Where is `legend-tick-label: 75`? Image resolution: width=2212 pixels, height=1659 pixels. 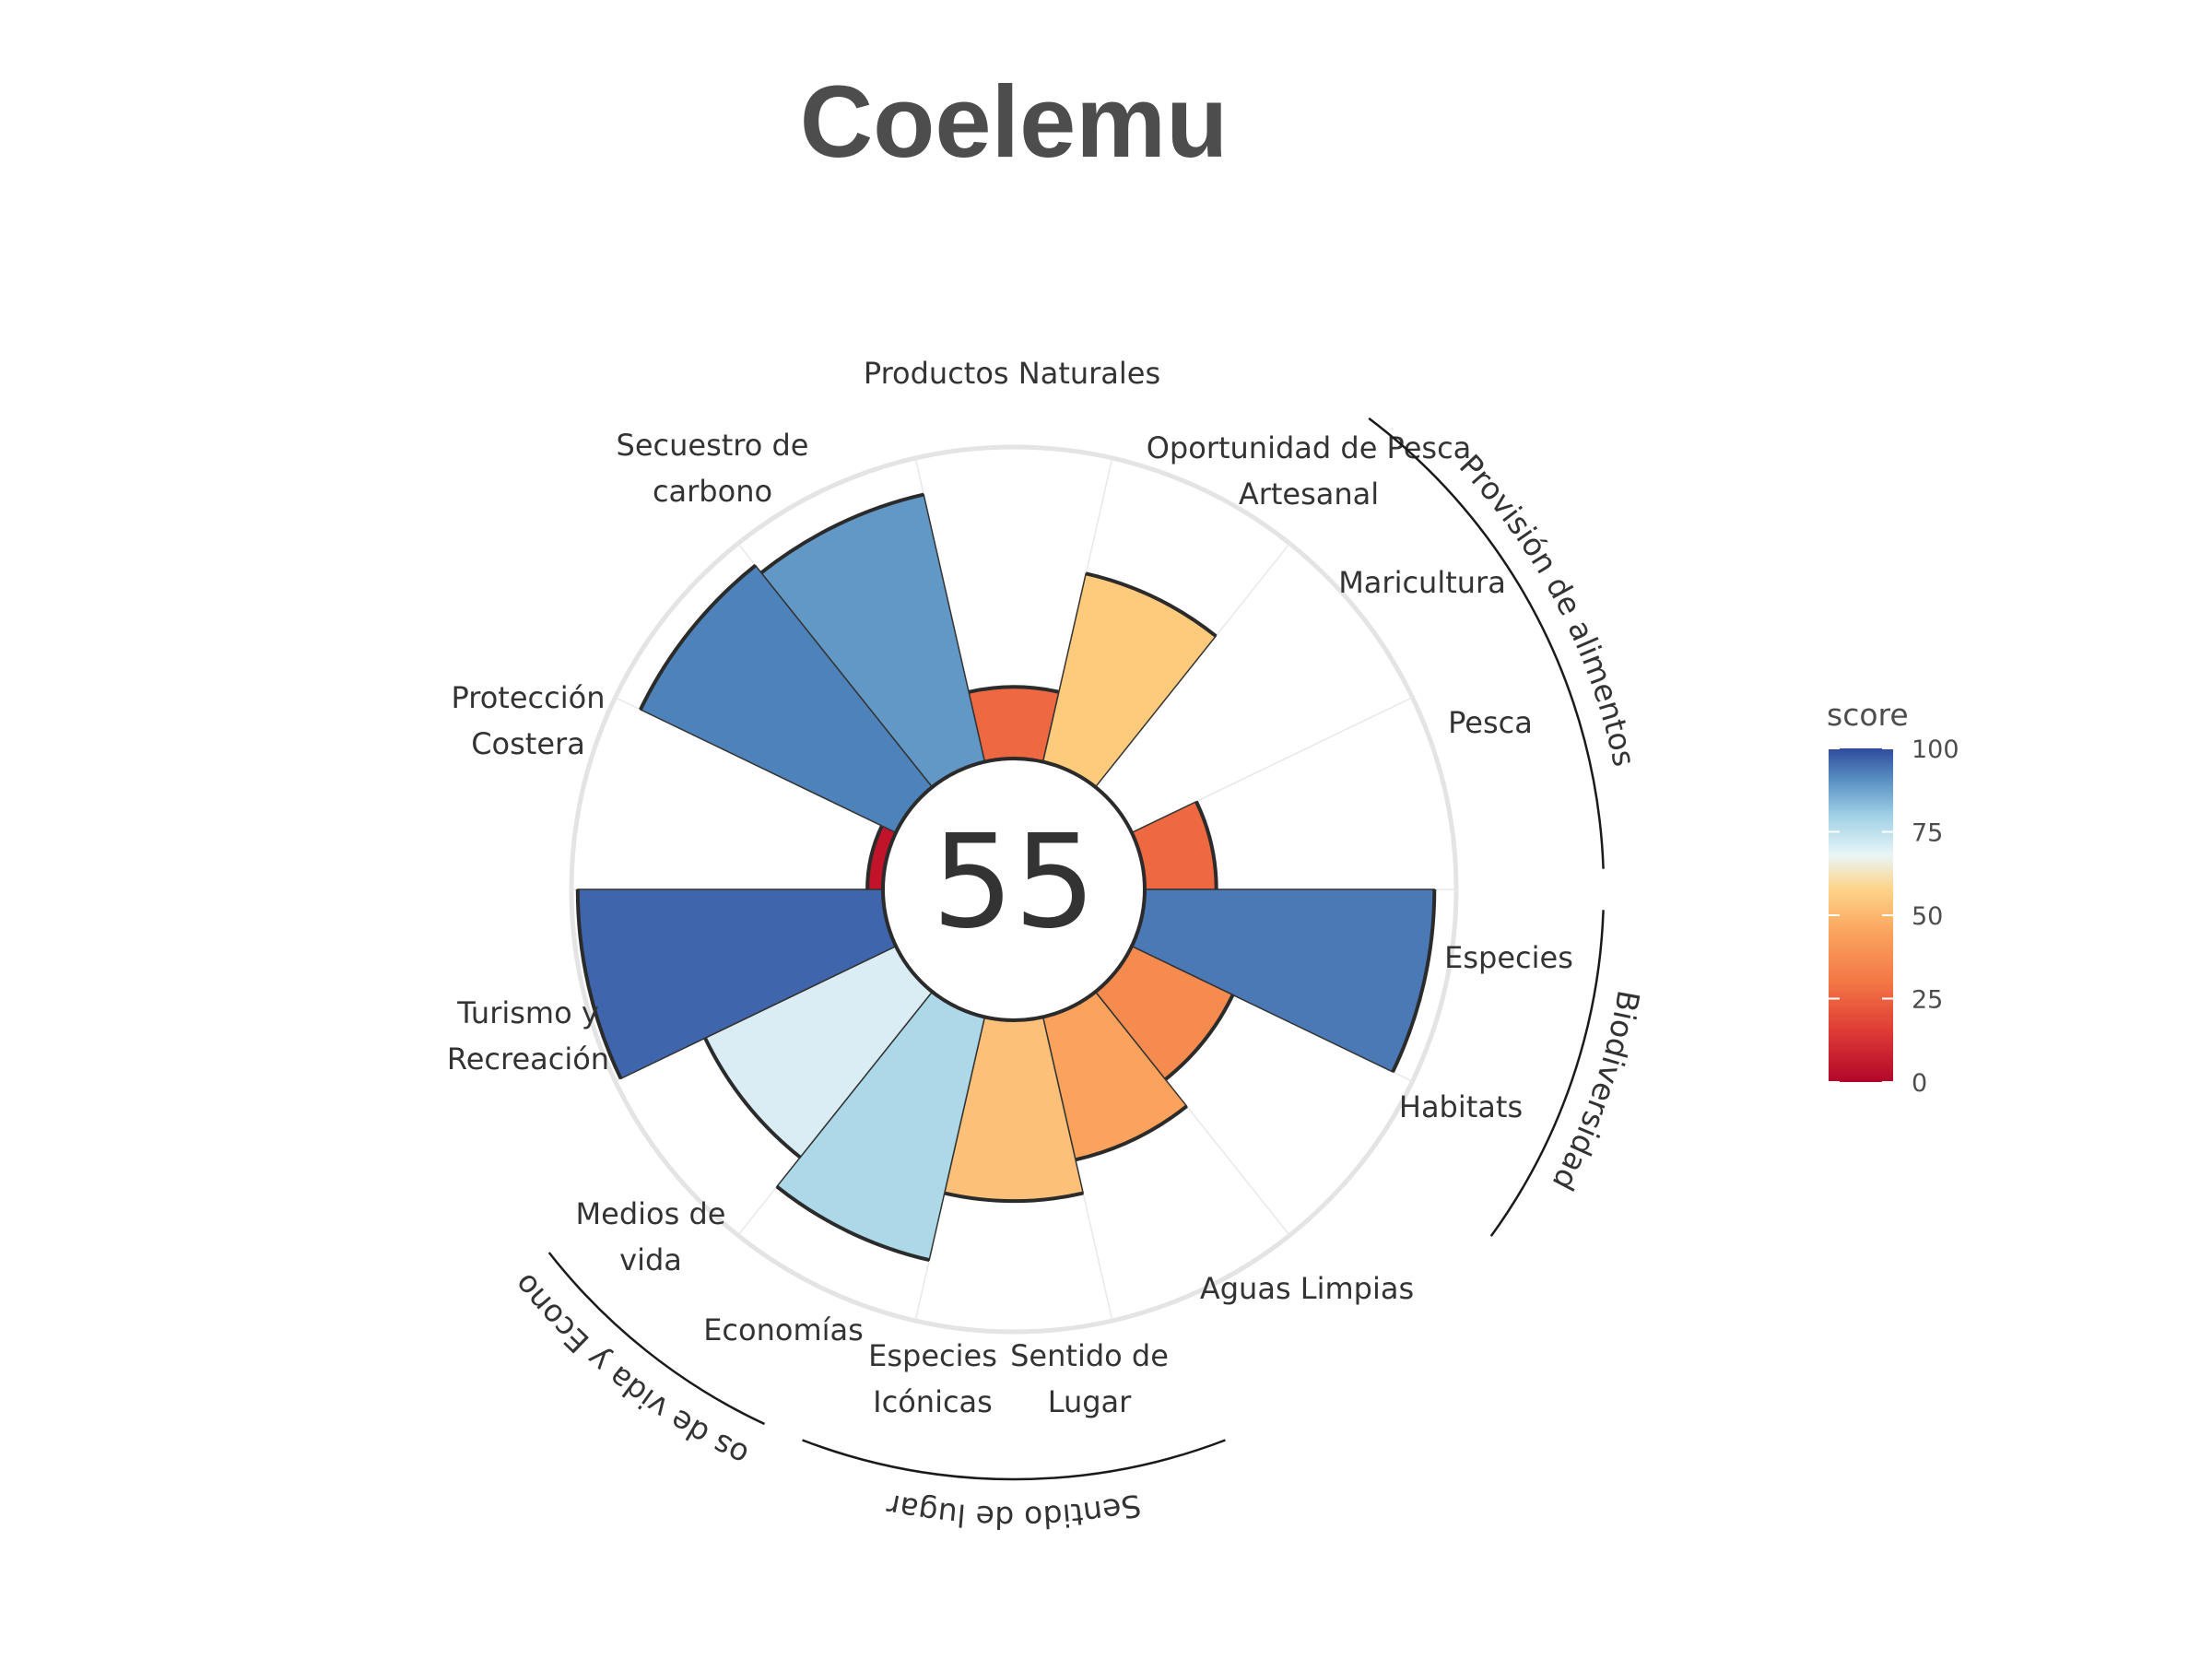 legend-tick-label: 75 is located at coordinates (1927, 833).